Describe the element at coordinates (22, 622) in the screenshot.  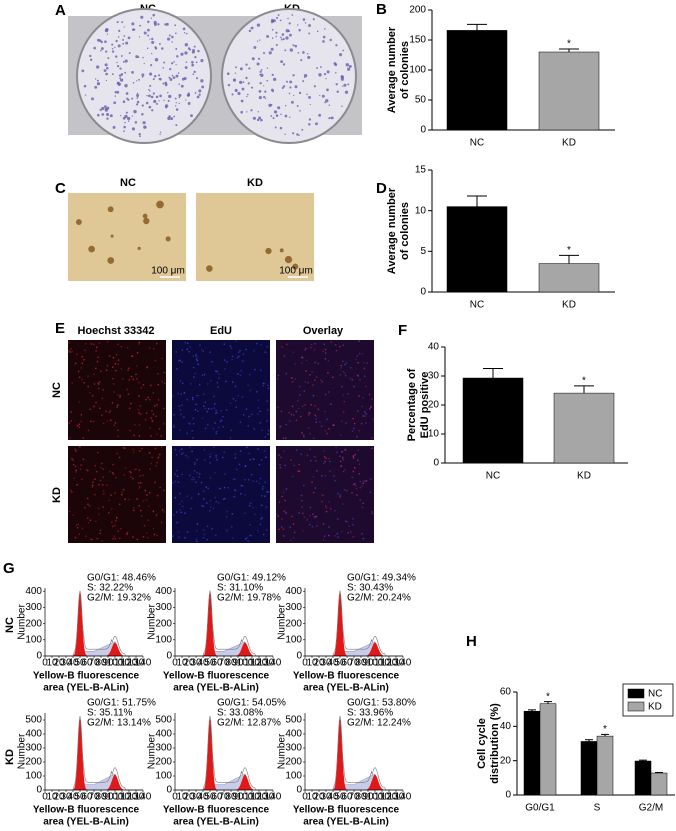
I see `y-axis-label: Number` at that location.